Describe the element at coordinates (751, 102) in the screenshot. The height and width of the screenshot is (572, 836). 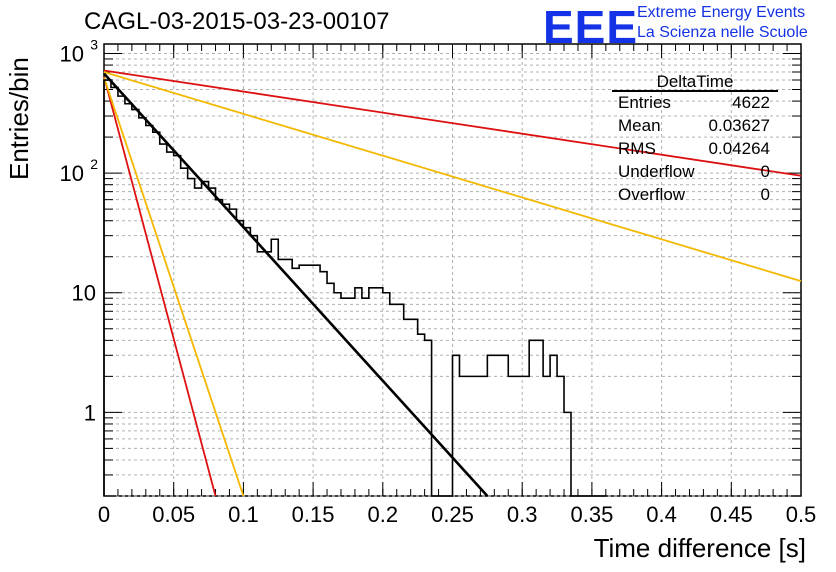
I see `stats-value: 4622` at that location.